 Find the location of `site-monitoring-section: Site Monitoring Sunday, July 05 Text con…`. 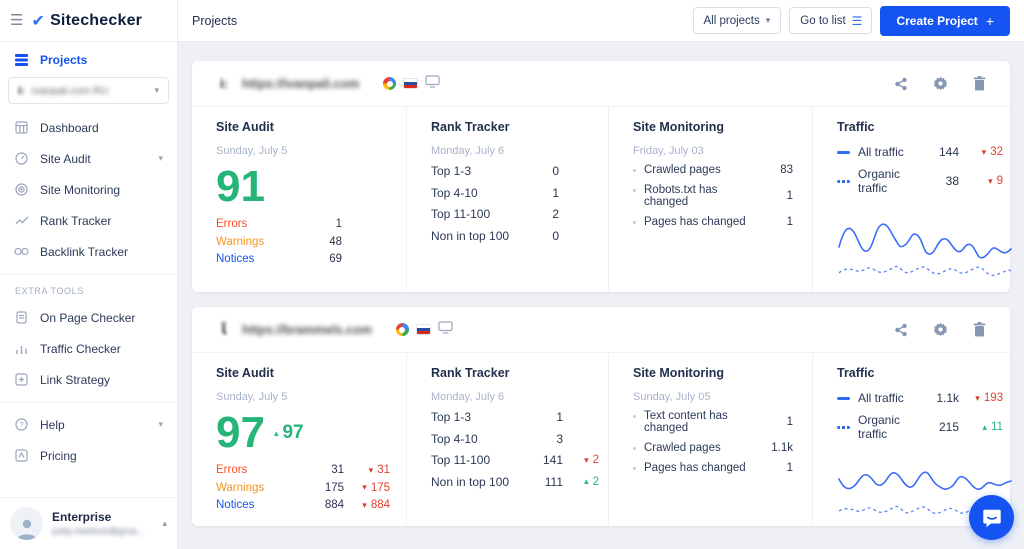

site-monitoring-section: Site Monitoring Sunday, July 05 Text con… is located at coordinates (710, 439).